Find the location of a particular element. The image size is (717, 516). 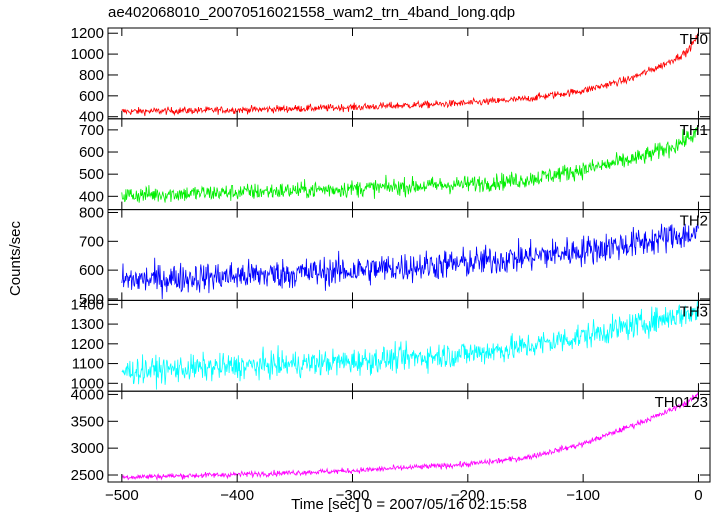

series-line-th3 is located at coordinates (410, 345).